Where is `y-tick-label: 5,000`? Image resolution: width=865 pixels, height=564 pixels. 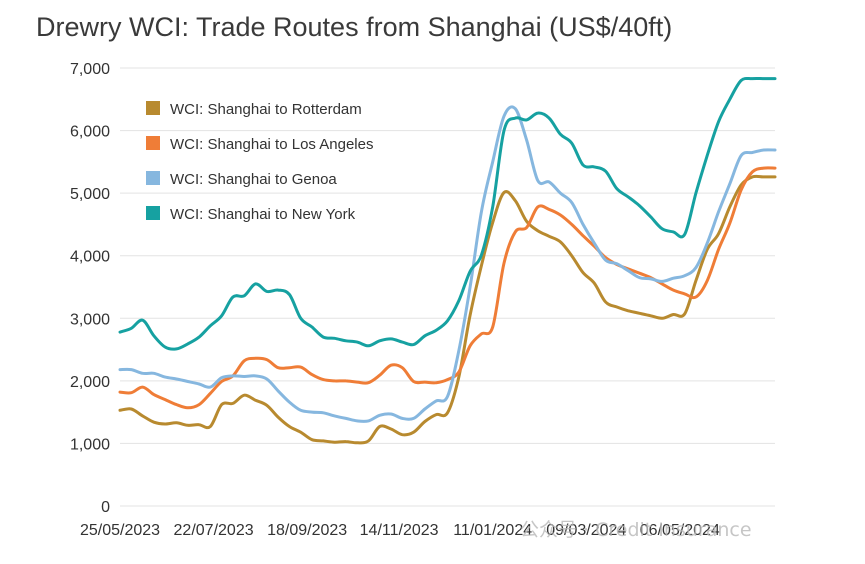 y-tick-label: 5,000 is located at coordinates (90, 194).